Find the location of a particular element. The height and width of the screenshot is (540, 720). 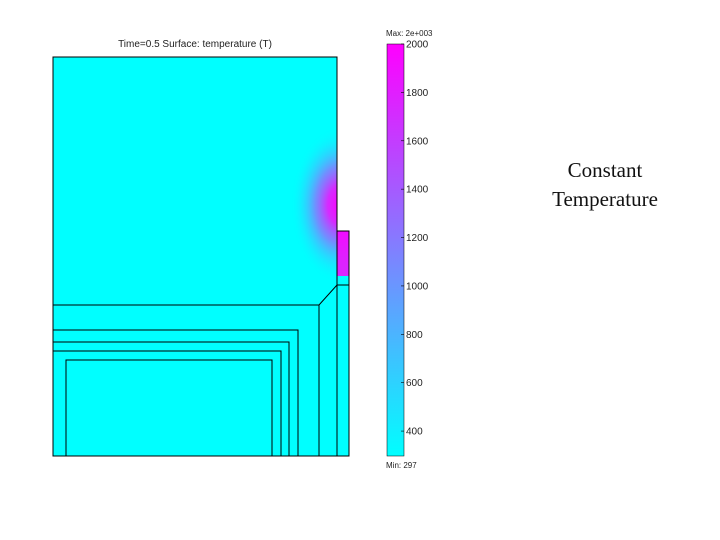

colorbar-max-label: Max: 2e+003 is located at coordinates (409, 33).